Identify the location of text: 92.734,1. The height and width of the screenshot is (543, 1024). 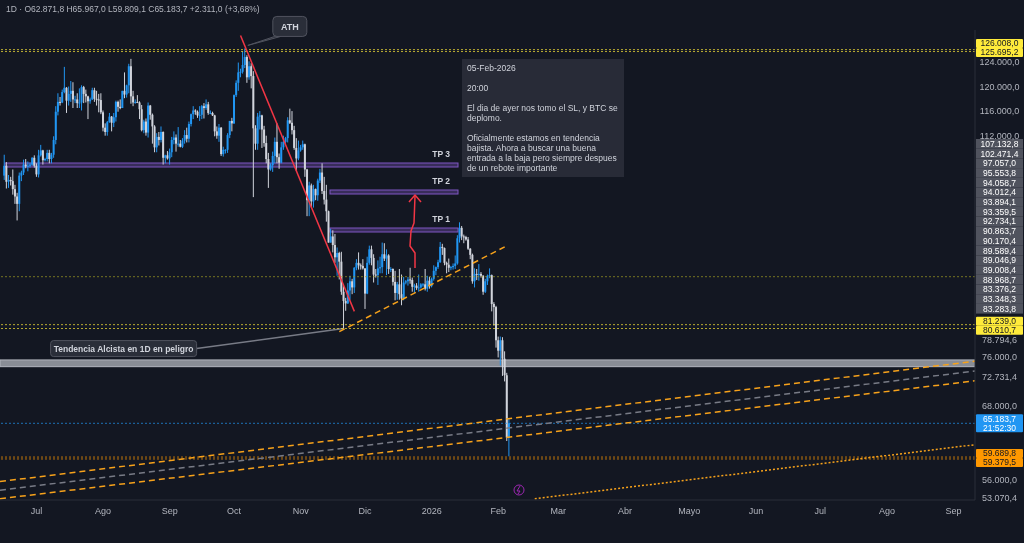
(999, 221).